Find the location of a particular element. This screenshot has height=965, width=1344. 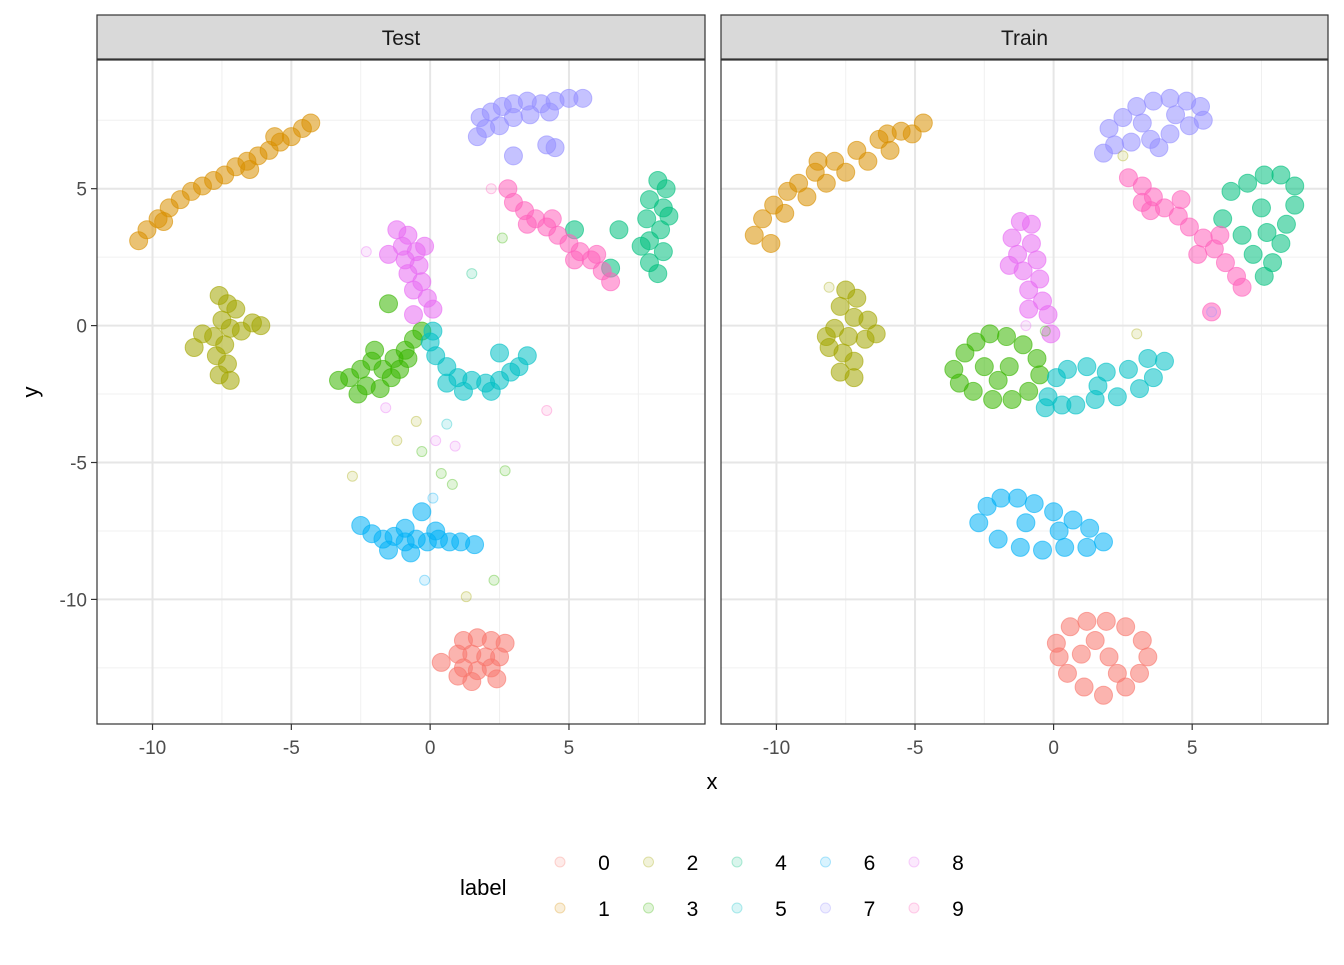

x-tick-label: 0 is located at coordinates (430, 748).